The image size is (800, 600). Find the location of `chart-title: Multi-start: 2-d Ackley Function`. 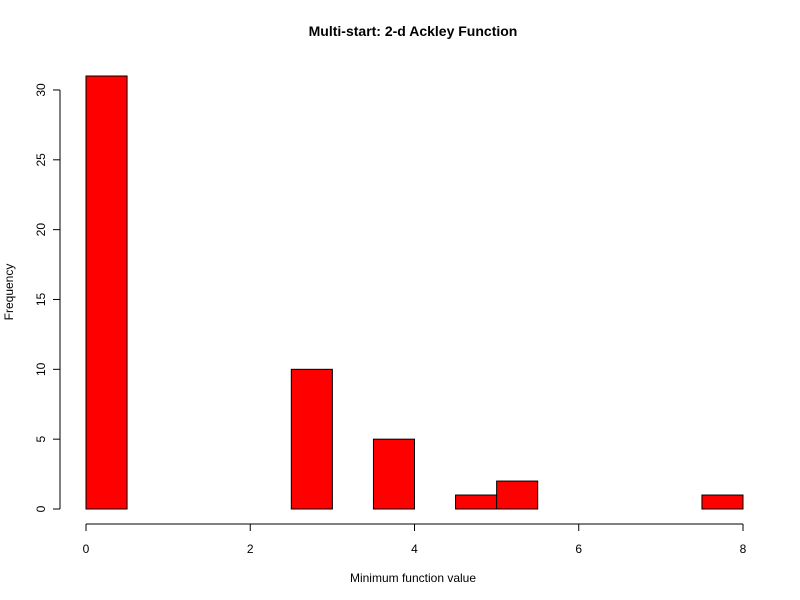

chart-title: Multi-start: 2-d Ackley Function is located at coordinates (413, 31).